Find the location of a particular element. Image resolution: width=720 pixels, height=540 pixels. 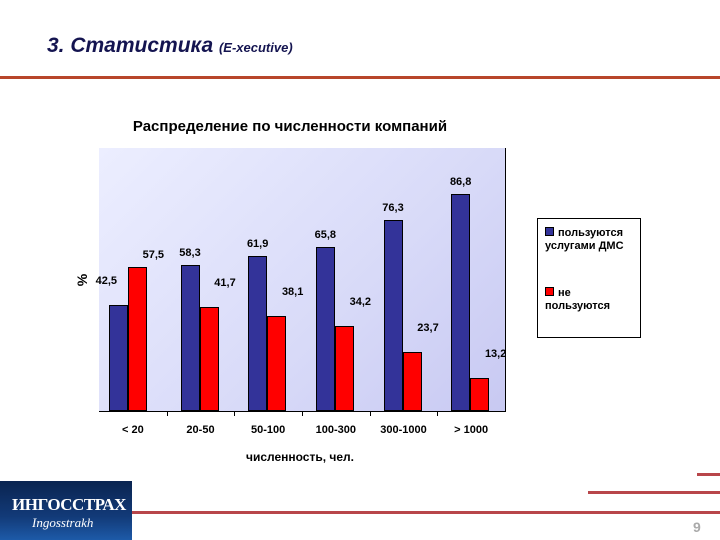

x-tick-label: > 1000 is located at coordinates (471, 430).